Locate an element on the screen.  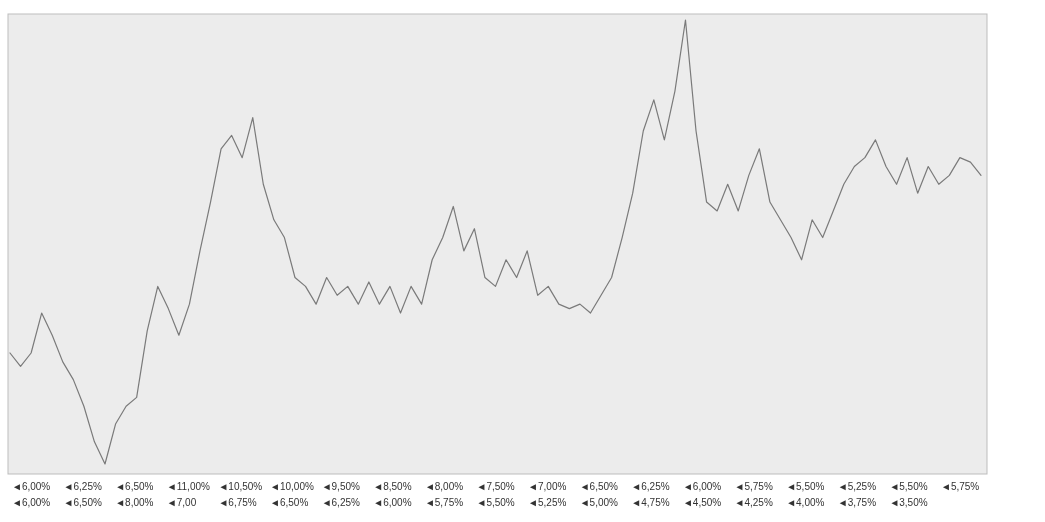
text: ◄7,50% is located at coordinates (495, 486).